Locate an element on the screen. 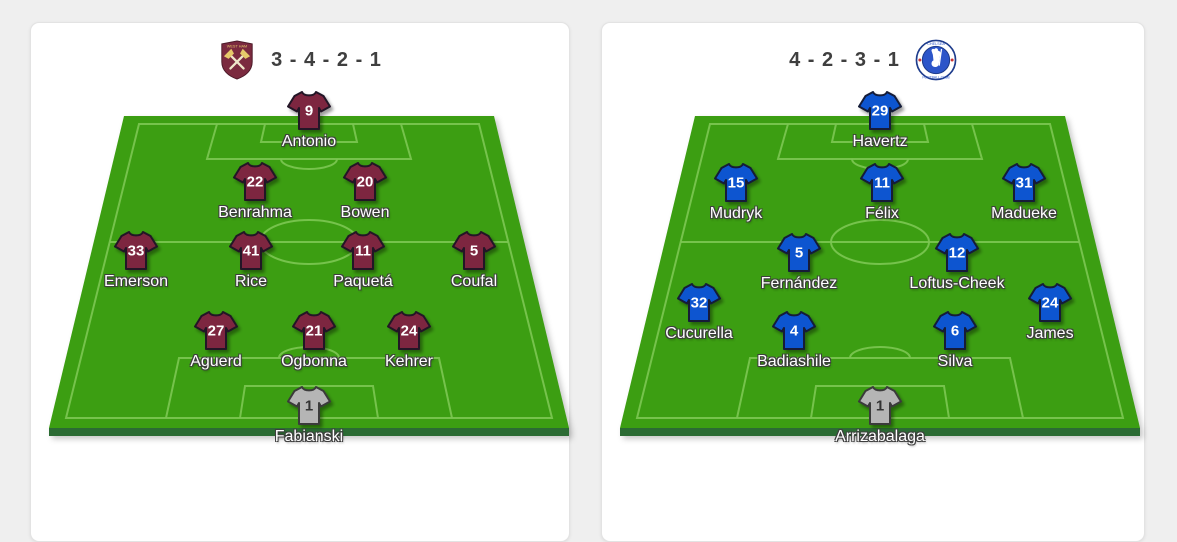 The height and width of the screenshot is (542, 1177). west-ham-badge-icon: WEST HAM is located at coordinates (237, 60).